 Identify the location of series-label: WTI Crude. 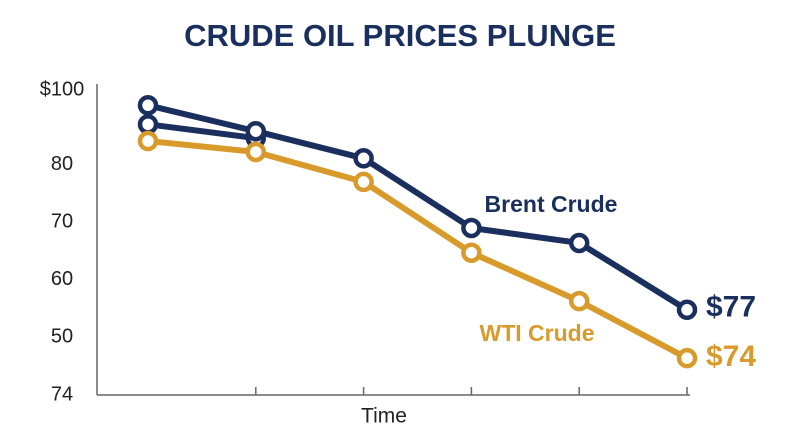
(537, 333).